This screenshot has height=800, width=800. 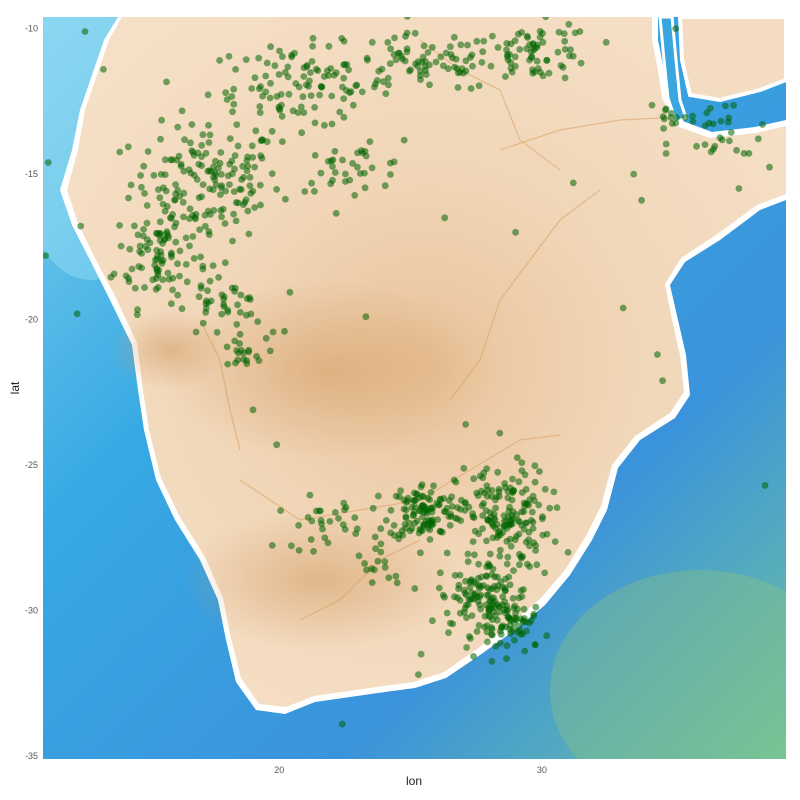 What do you see at coordinates (31, 465) in the screenshot?
I see `y-tick-label: -25` at bounding box center [31, 465].